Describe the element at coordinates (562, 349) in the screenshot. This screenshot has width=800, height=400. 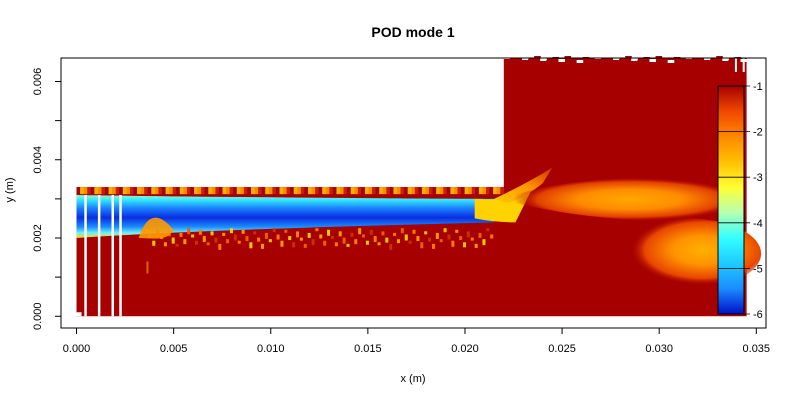
I see `x-tick-label: 0.025` at that location.